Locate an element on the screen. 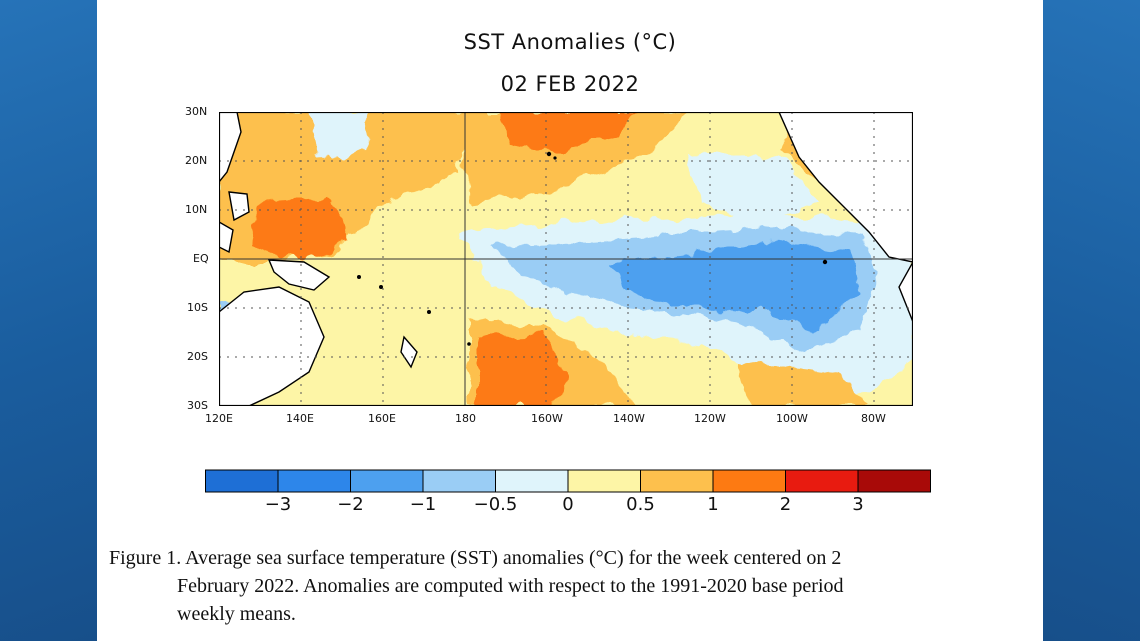  west-hot-spot is located at coordinates (299, 229).